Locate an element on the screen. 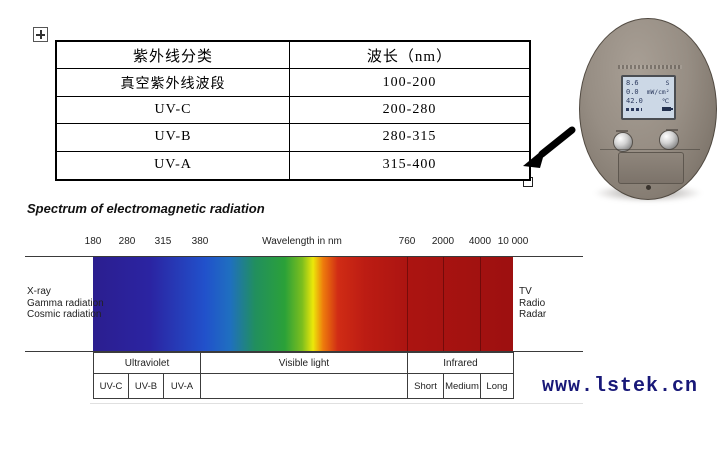  watermark-url: www.lstek.cn is located at coordinates (620, 386).